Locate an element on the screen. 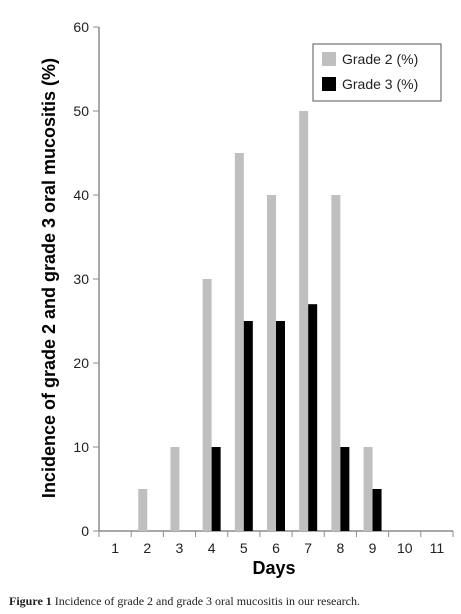 The image size is (461, 614). x-tick-label: 7 is located at coordinates (308, 548).